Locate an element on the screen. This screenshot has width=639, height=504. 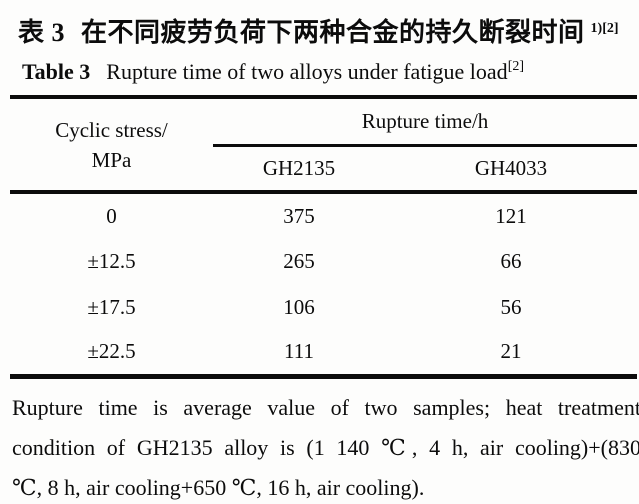
cell-stress: 0 is located at coordinates (111, 215).